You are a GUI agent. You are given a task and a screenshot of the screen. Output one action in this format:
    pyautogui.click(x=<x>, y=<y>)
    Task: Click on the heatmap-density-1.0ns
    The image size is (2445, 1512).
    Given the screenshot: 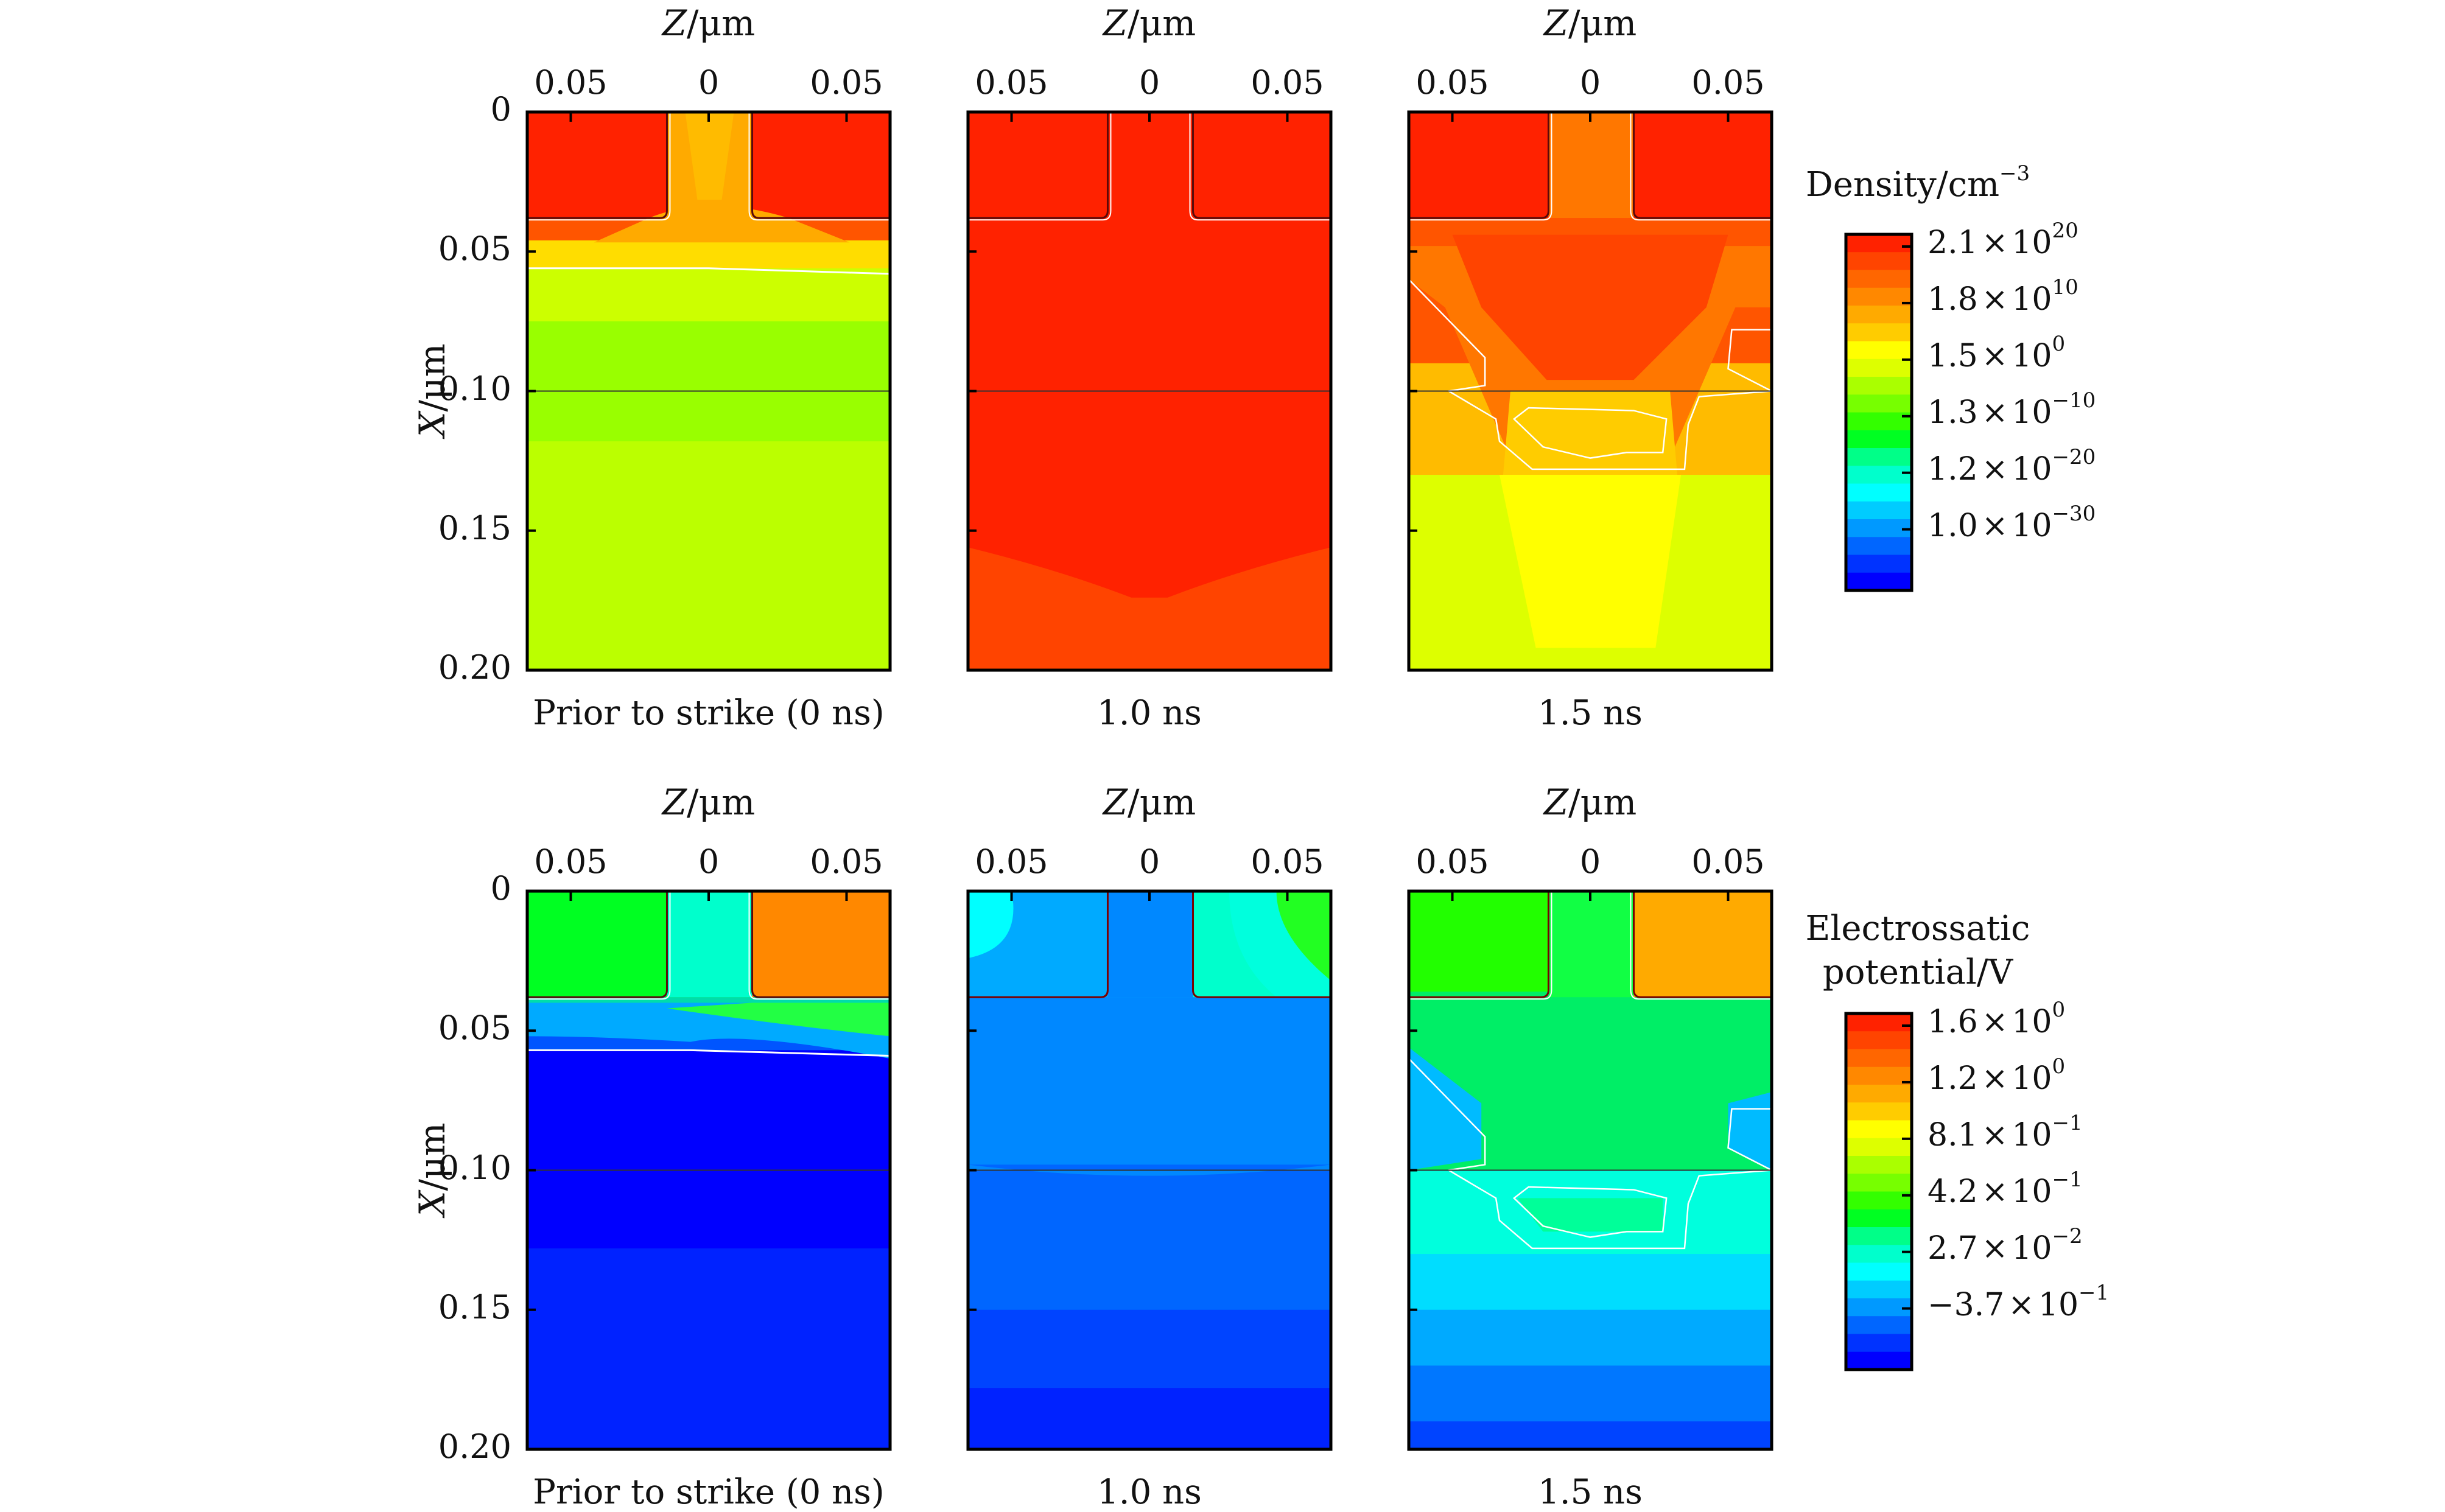 What is the action you would take?
    pyautogui.click(x=1149, y=391)
    